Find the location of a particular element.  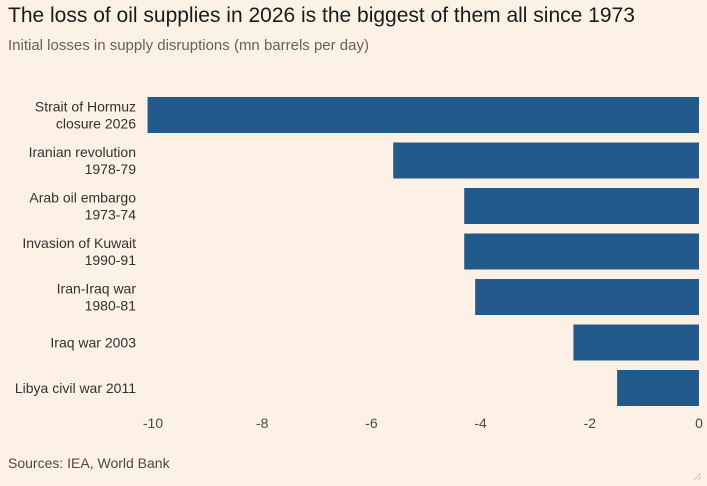

category-label: Strait of Hormuz closure 2026 is located at coordinates (85, 115).